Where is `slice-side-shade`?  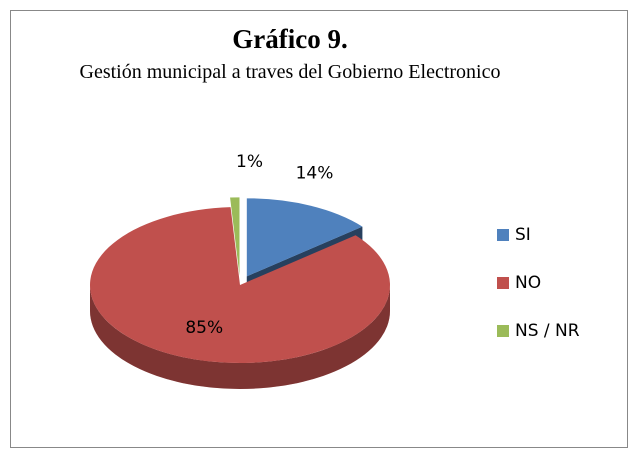
slice-side-shade is located at coordinates (240, 337).